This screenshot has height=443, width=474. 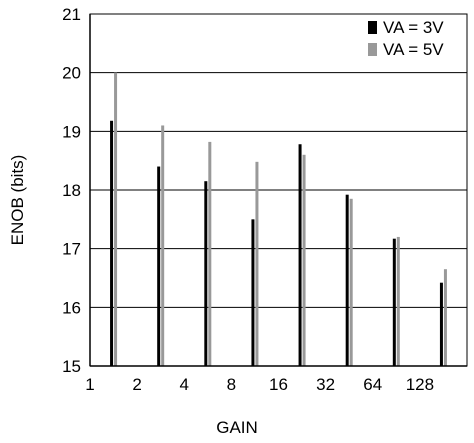 I want to click on x-axis-label: GAIN, so click(x=237, y=427).